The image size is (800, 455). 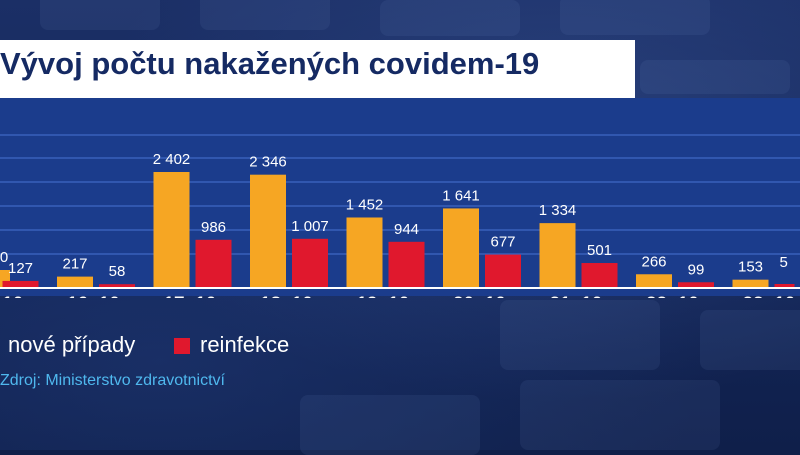 What do you see at coordinates (14, 296) in the screenshot?
I see `x-tick-label: 15. 10.` at bounding box center [14, 296].